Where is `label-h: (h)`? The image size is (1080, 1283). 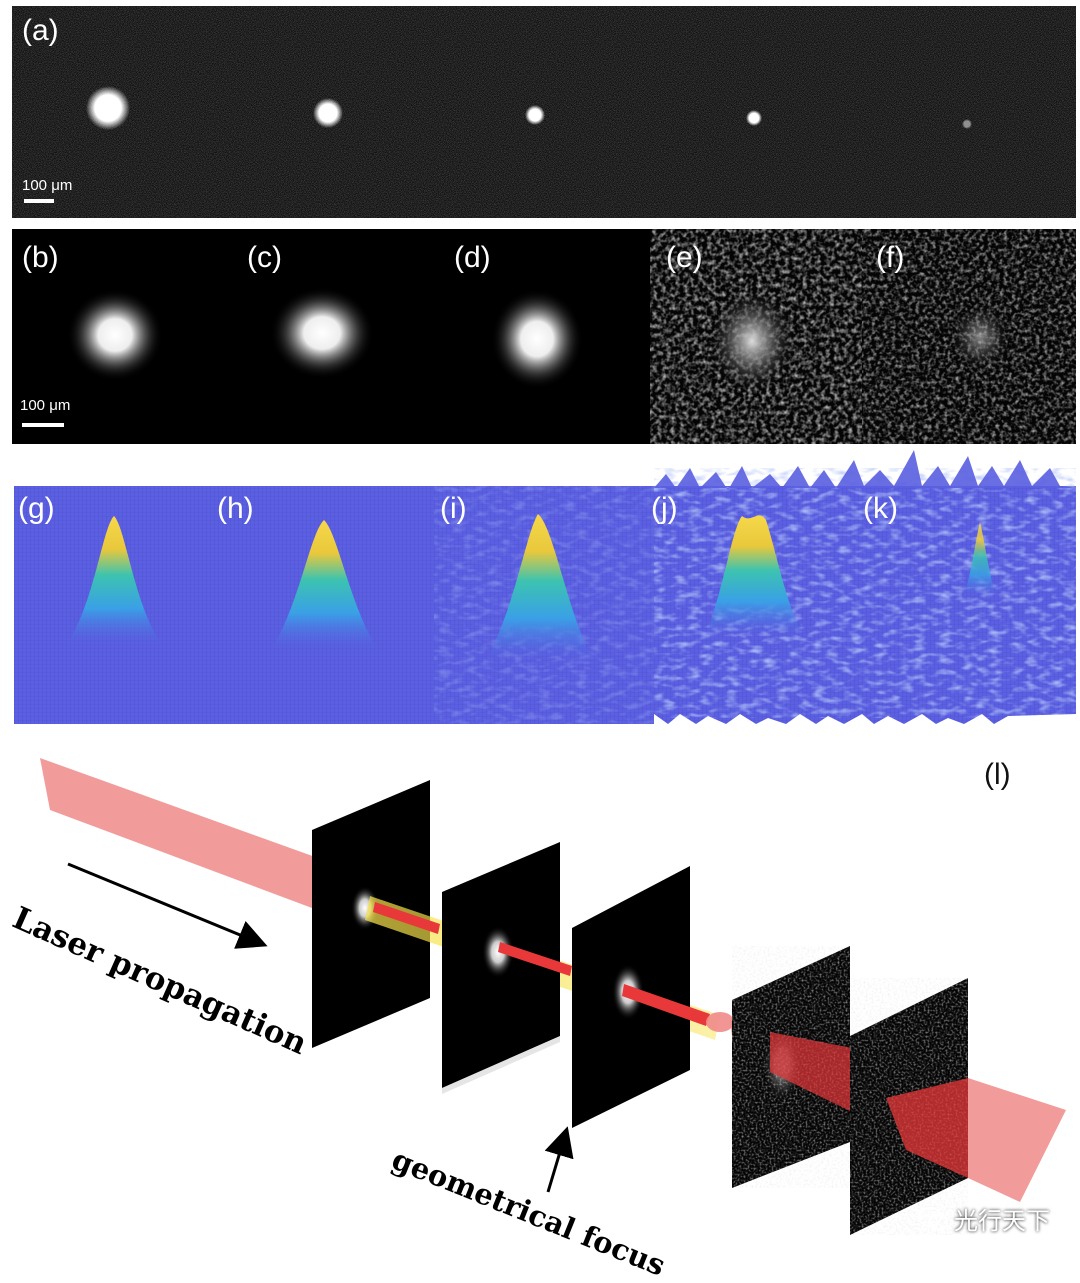 label-h: (h) is located at coordinates (235, 508).